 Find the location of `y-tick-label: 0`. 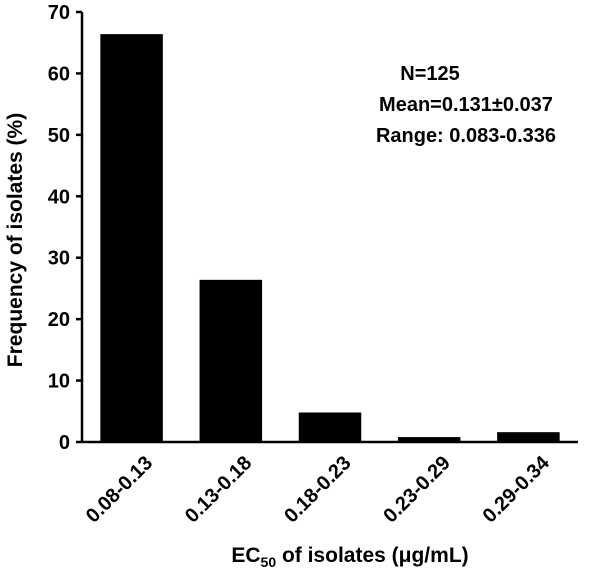

y-tick-label: 0 is located at coordinates (64, 443).